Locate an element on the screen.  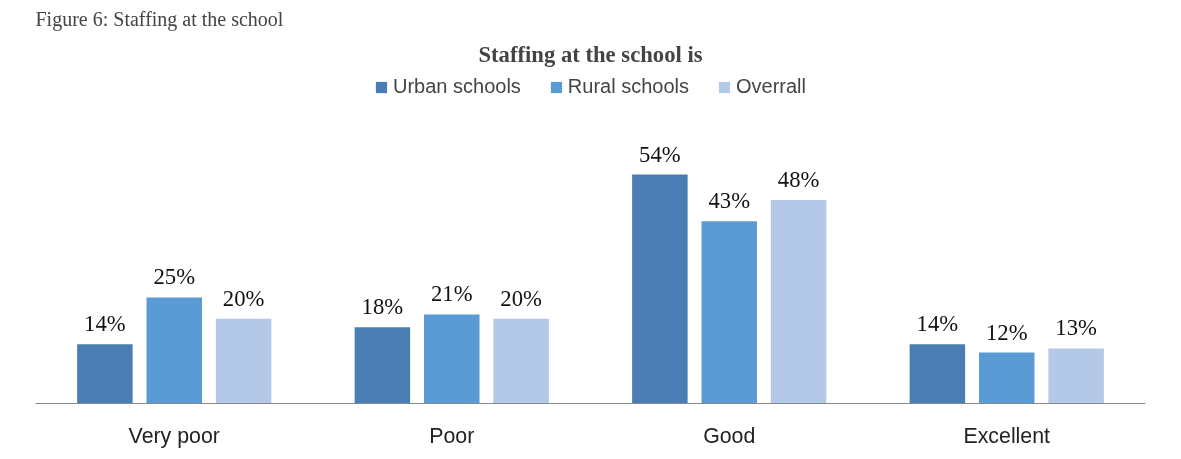
chart-title: Staffing at the school is is located at coordinates (590, 54).